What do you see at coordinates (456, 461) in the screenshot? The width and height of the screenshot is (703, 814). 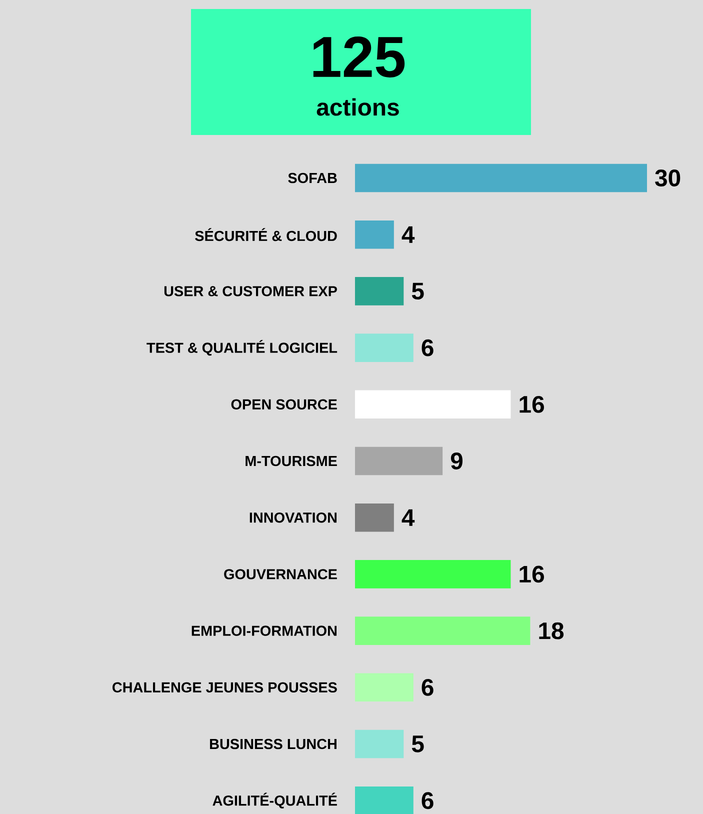 I see `data-label: 9` at bounding box center [456, 461].